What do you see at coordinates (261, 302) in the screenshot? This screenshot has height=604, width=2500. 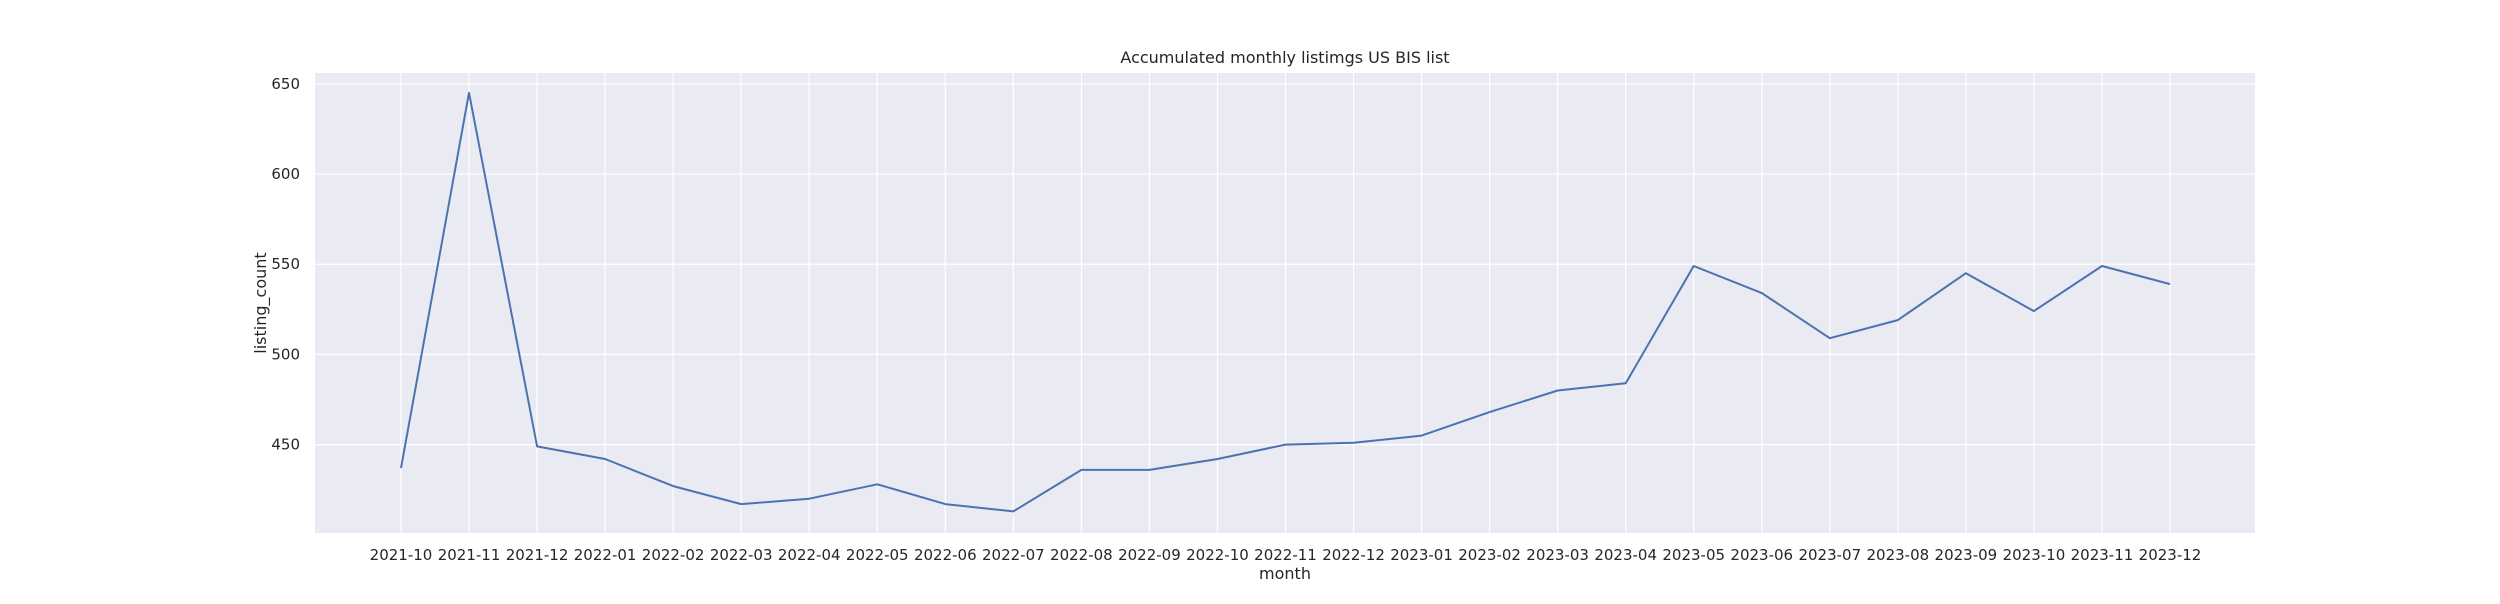 I see `y-axis-label: listing_count` at bounding box center [261, 302].